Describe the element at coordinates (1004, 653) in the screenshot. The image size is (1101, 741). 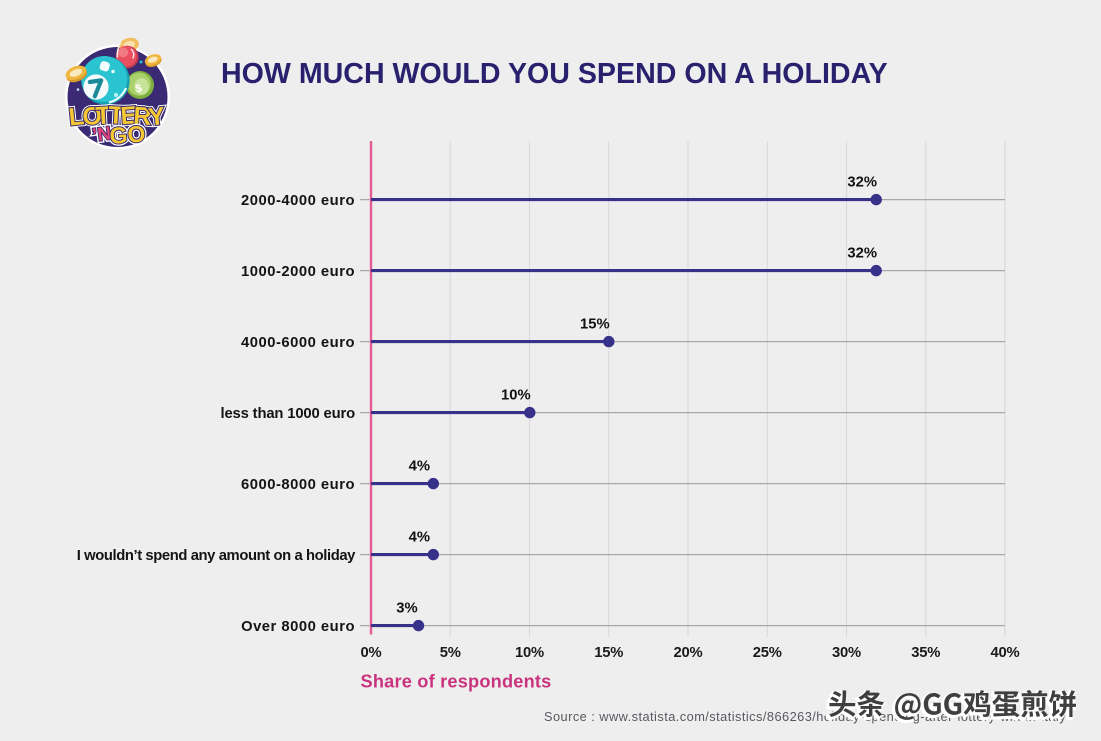
I see `svg-text: 40%` at that location.